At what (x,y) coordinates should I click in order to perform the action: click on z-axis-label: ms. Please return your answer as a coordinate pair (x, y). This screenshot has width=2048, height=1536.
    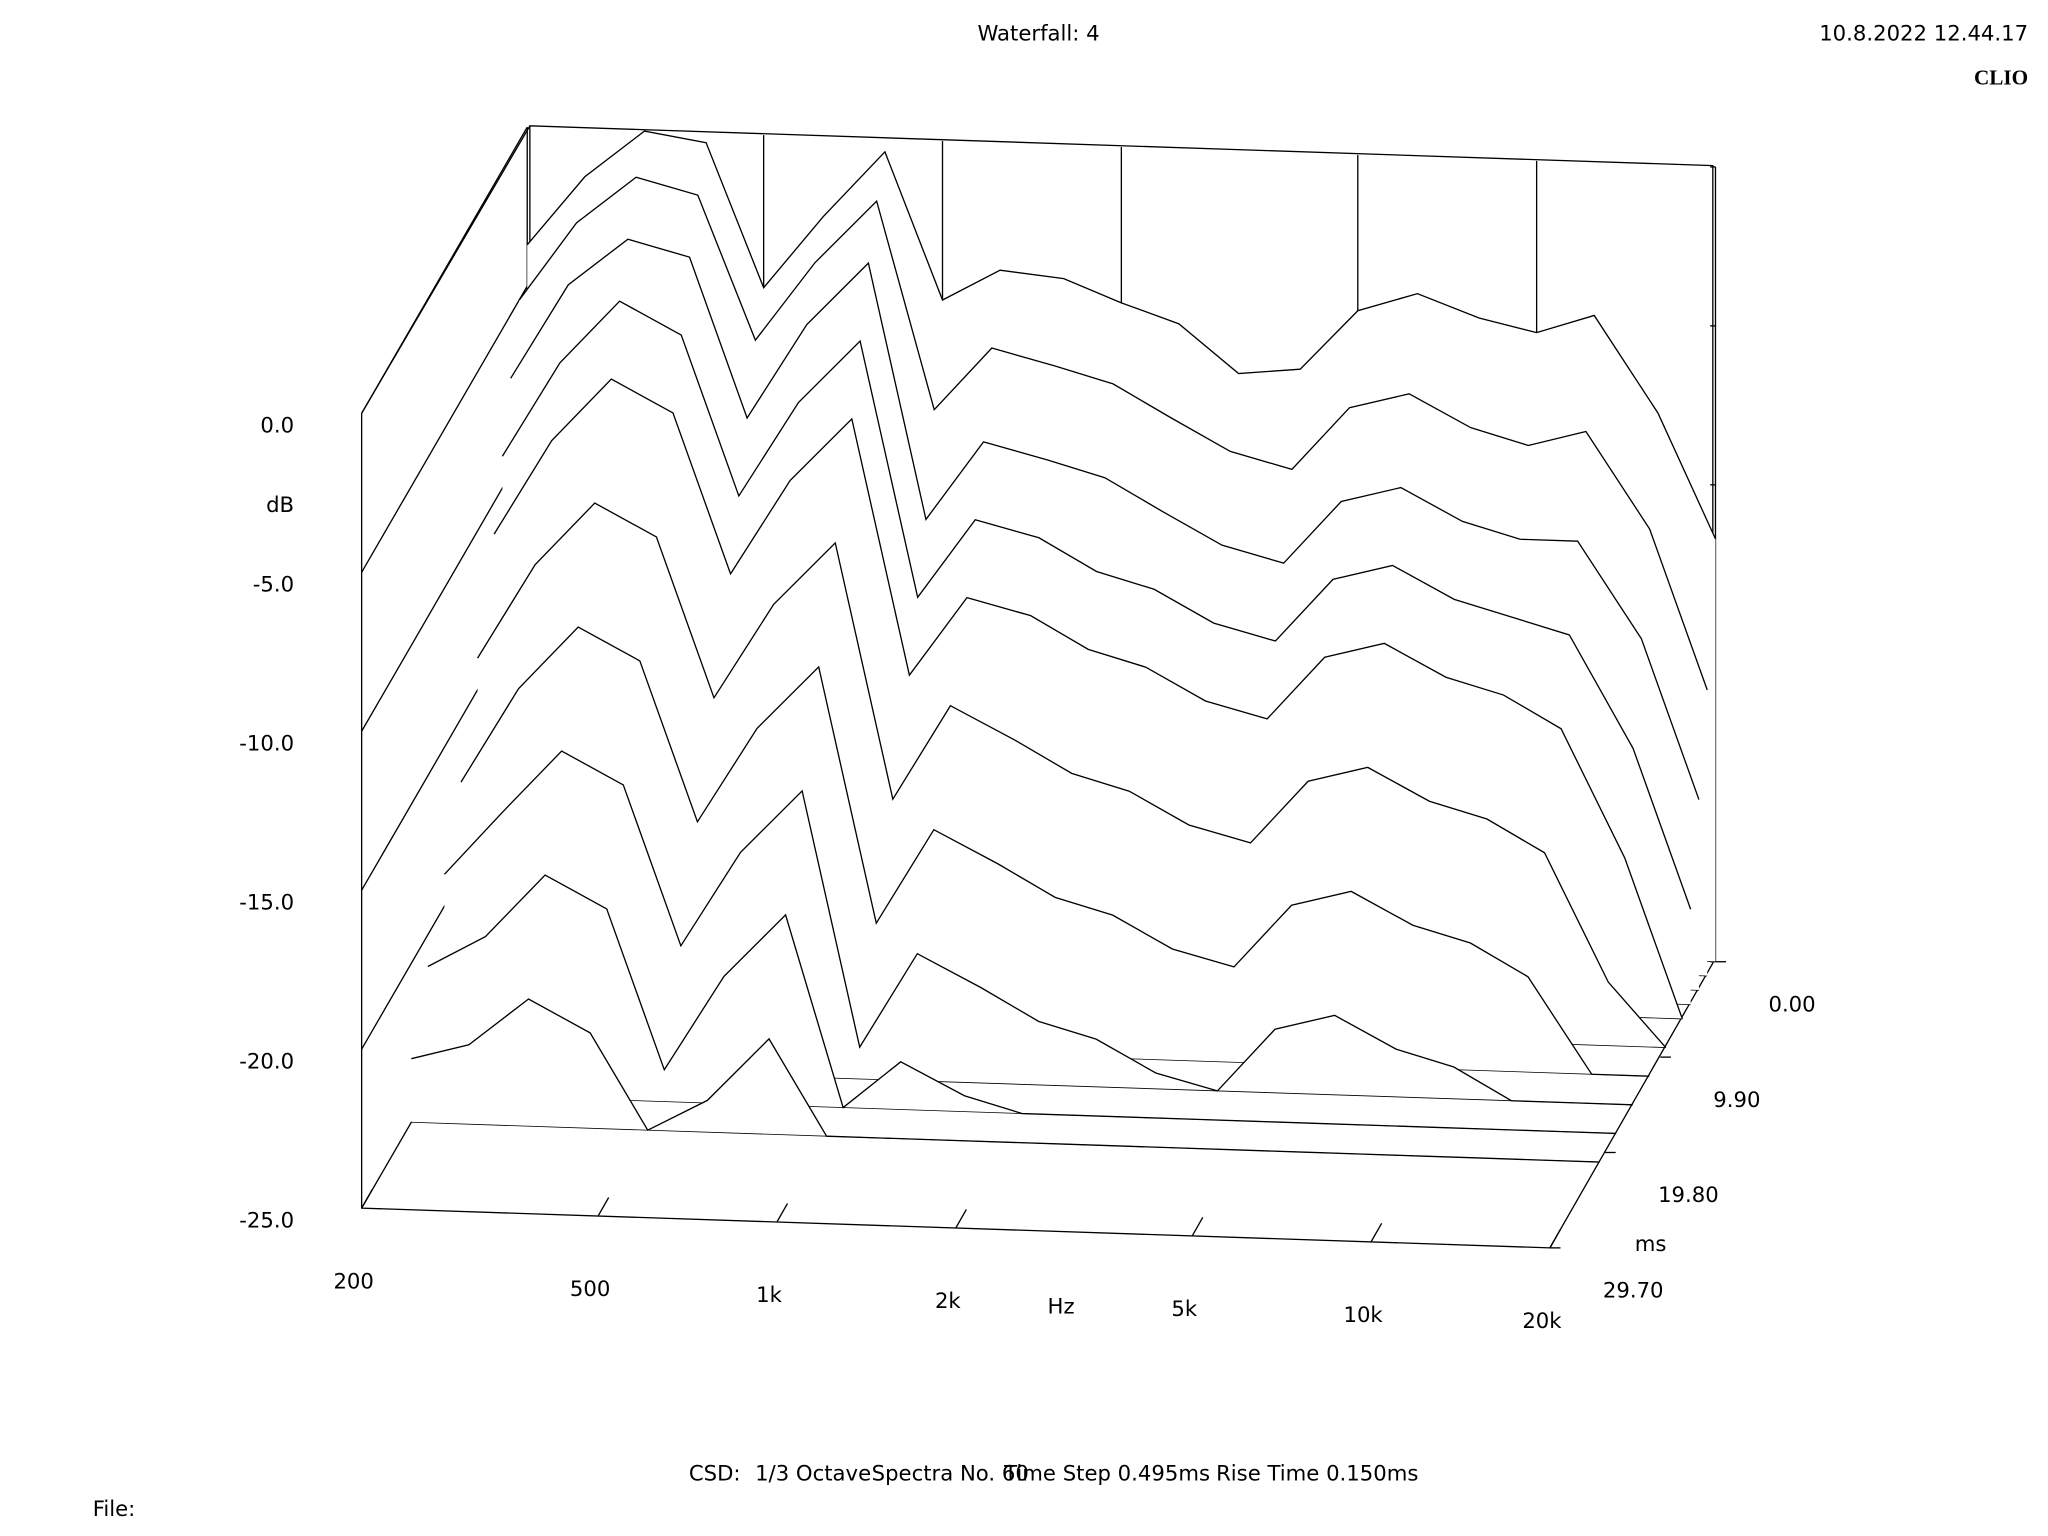
    Looking at the image, I should click on (1651, 1243).